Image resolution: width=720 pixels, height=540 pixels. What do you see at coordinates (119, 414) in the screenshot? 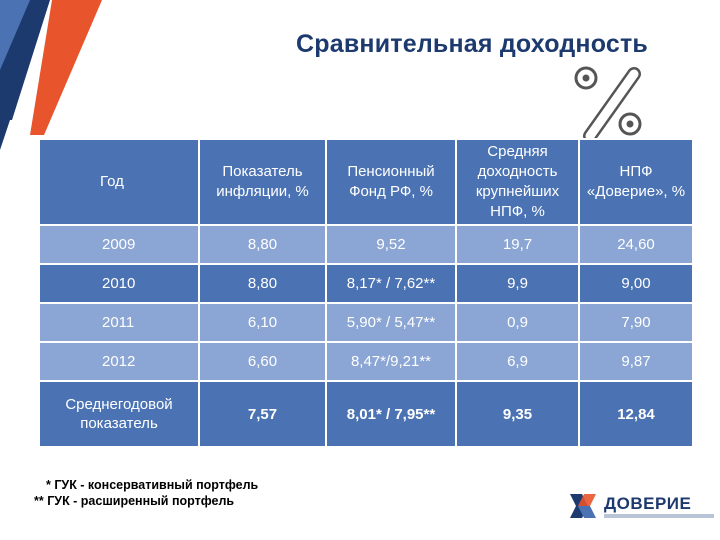
I see `cell-average-label: Среднегодовой показатель` at bounding box center [119, 414].